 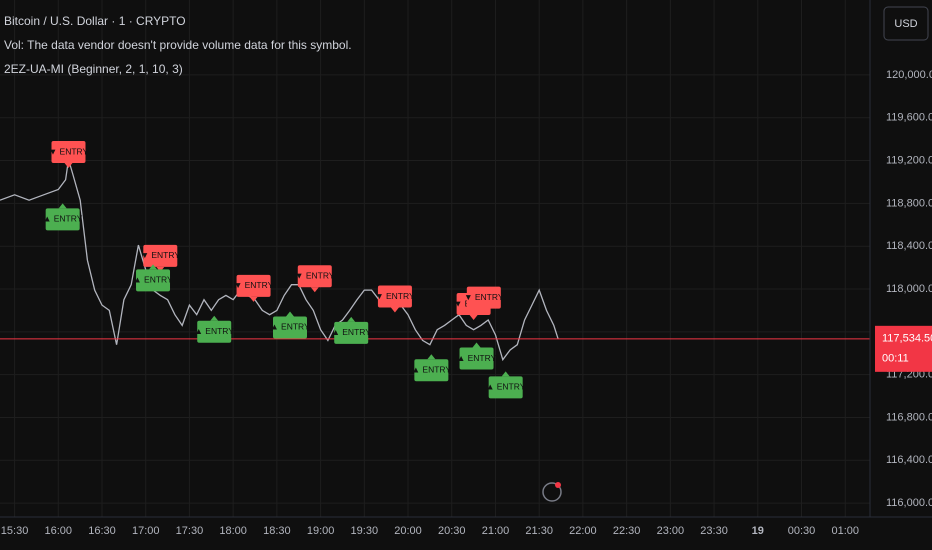 What do you see at coordinates (909, 417) in the screenshot?
I see `y-tick-label: 116,800.00` at bounding box center [909, 417].